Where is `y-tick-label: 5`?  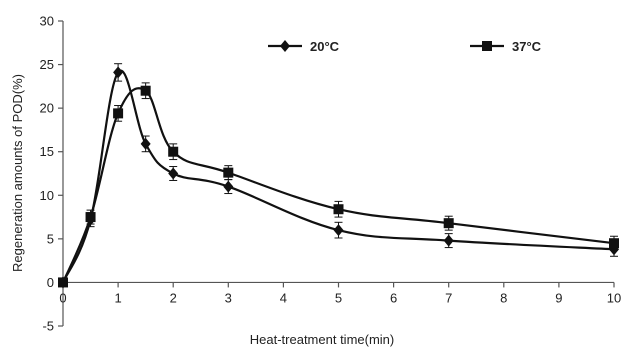 y-tick-label: 5 is located at coordinates (50, 238).